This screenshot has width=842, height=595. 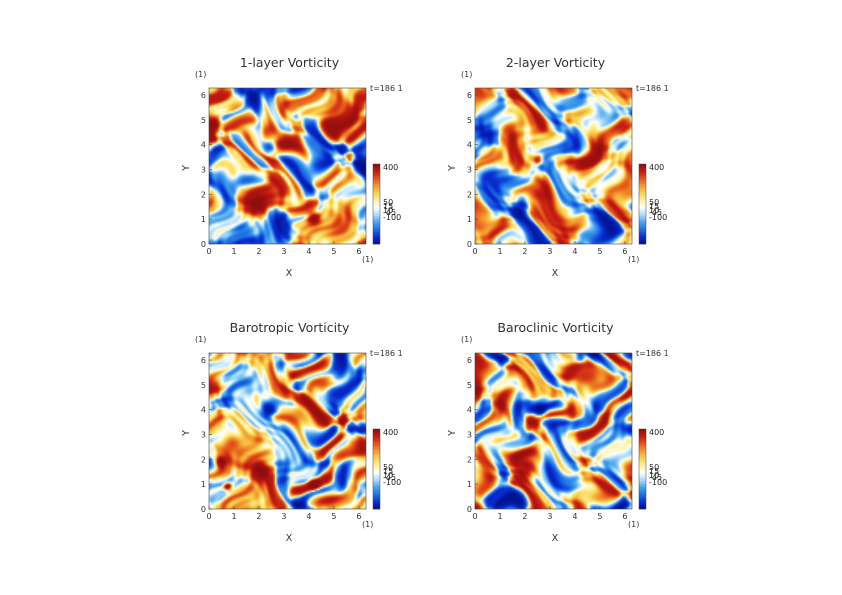 What do you see at coordinates (290, 327) in the screenshot?
I see `chart-title: Barotropic Vorticity` at bounding box center [290, 327].